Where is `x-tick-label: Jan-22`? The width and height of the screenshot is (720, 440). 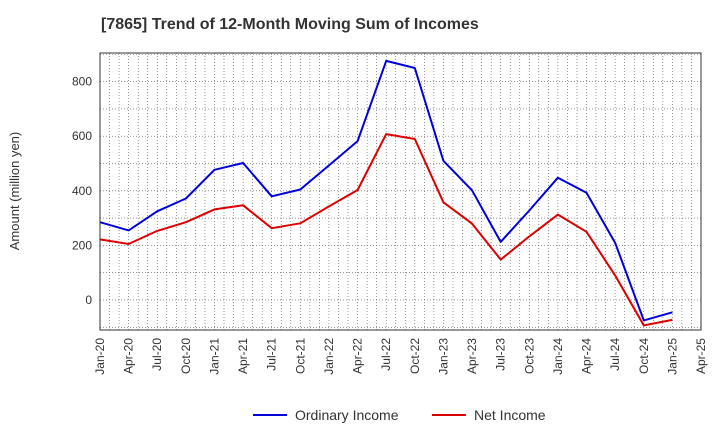
x-tick-label: Jan-22 is located at coordinates (329, 356).